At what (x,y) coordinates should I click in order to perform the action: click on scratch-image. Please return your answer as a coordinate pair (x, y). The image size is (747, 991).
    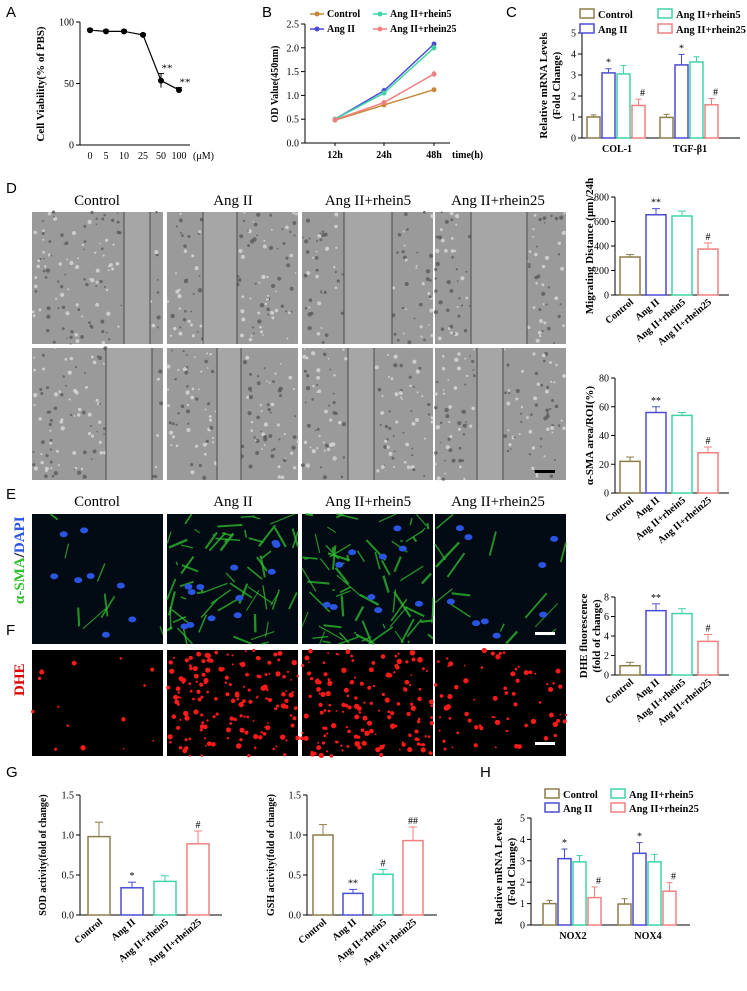
    Looking at the image, I should click on (97, 413).